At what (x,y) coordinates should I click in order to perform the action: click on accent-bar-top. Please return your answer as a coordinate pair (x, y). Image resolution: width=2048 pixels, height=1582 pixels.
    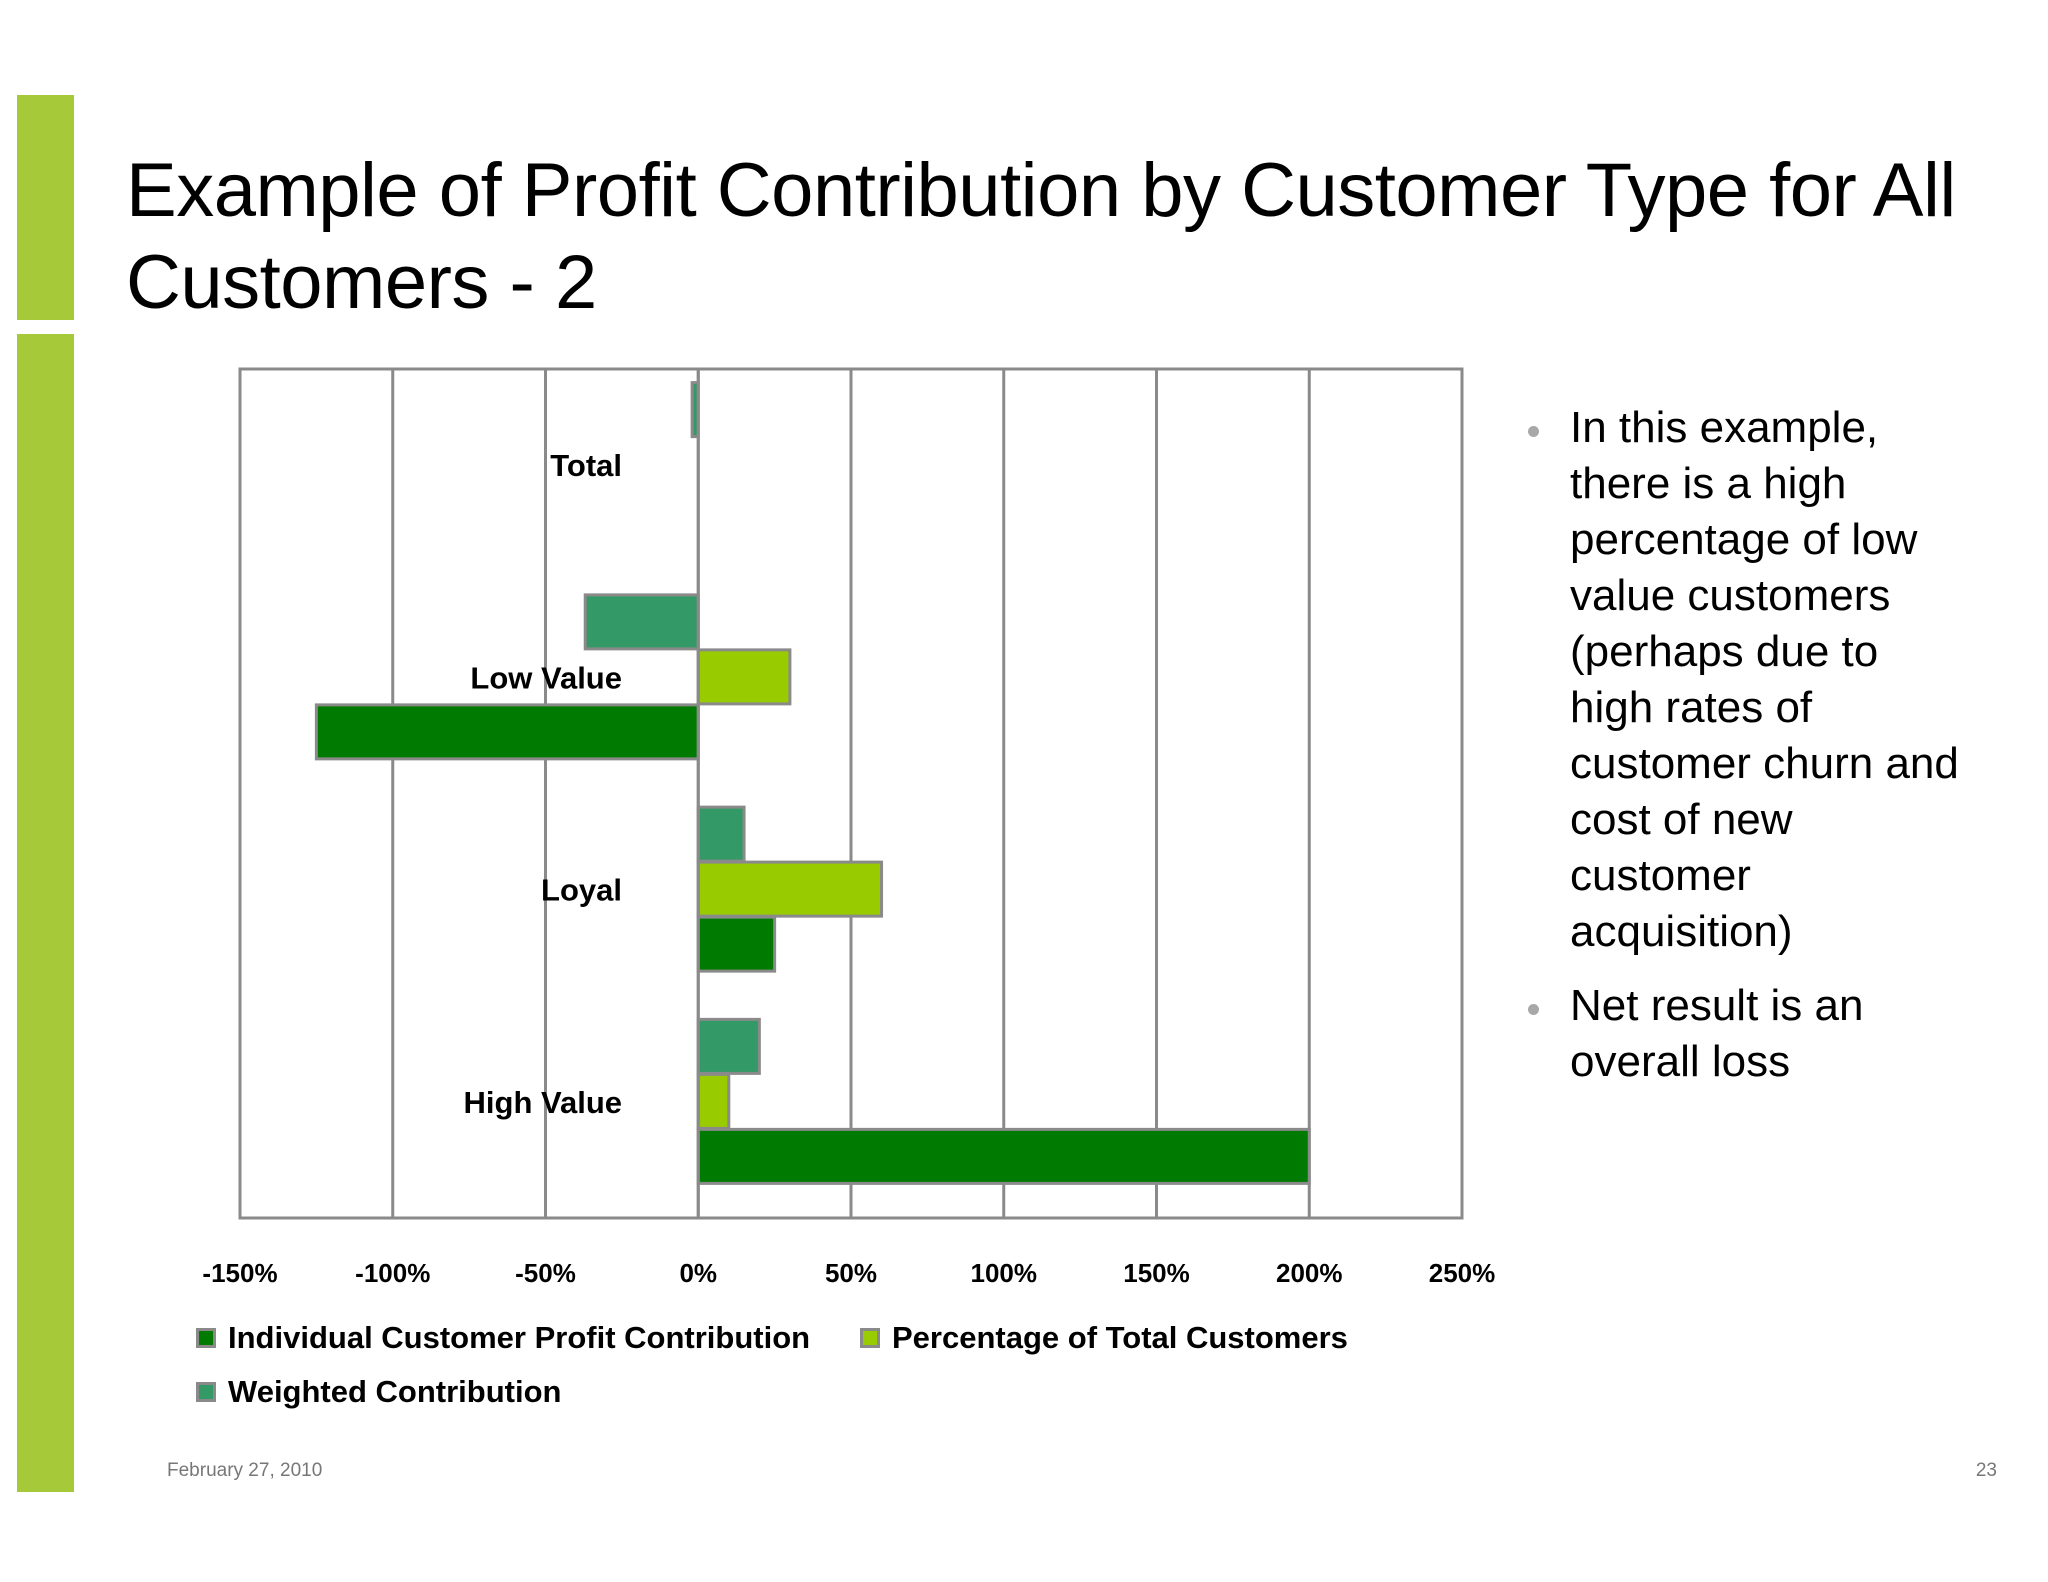
    Looking at the image, I should click on (45, 207).